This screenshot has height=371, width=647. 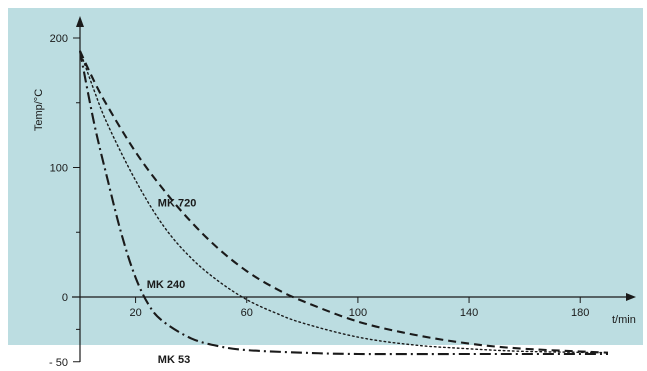 What do you see at coordinates (58, 363) in the screenshot?
I see `y-tick-label: - 50` at bounding box center [58, 363].